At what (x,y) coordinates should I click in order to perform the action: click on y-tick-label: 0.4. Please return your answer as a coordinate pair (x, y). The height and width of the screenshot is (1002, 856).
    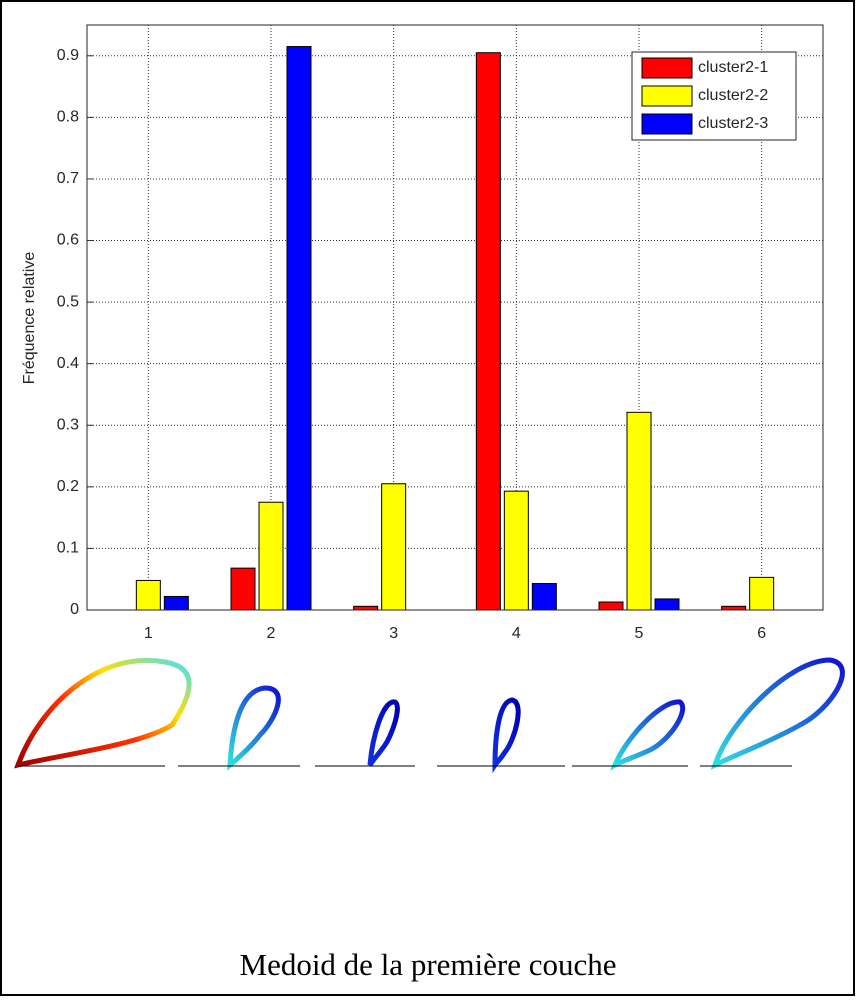
    Looking at the image, I should click on (68, 363).